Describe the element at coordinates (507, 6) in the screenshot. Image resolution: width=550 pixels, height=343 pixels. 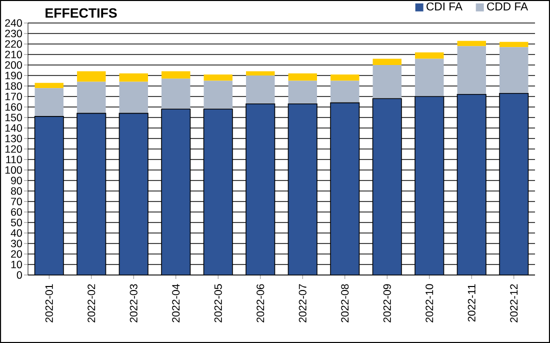
I see `legend-label: CDD FA` at that location.